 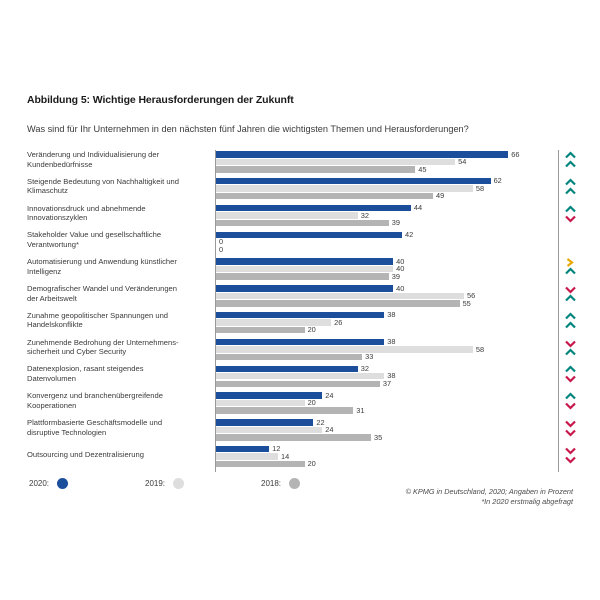 I want to click on bar-value-label: 31, so click(x=360, y=410).